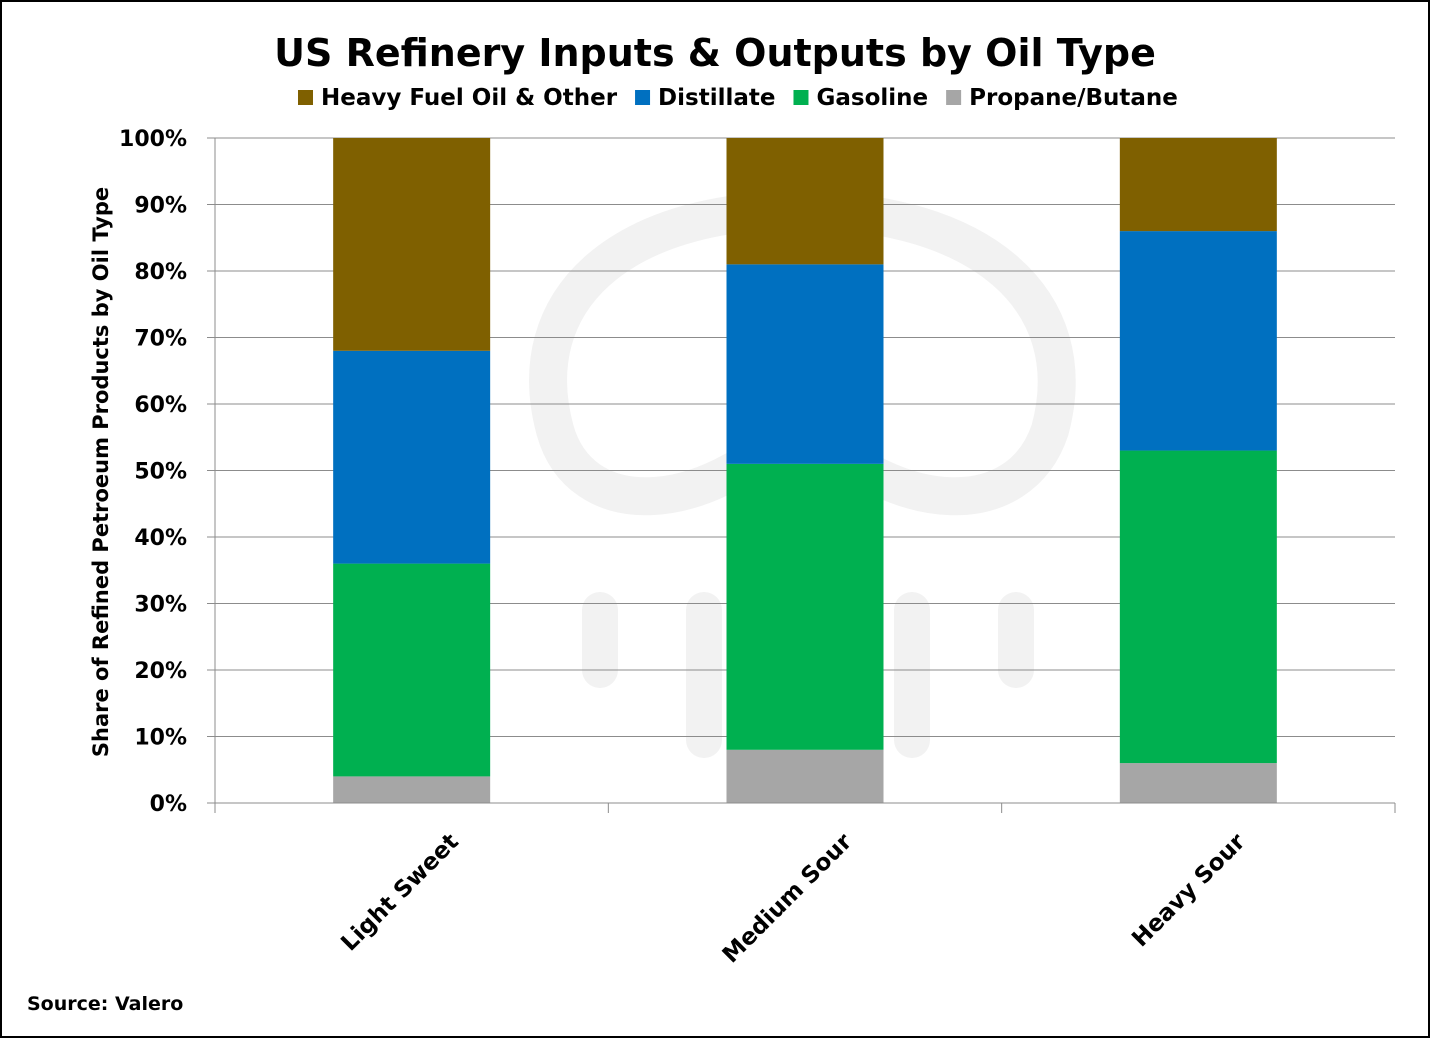 The width and height of the screenshot is (1430, 1038). I want to click on y-tick-label: 80%, so click(160, 272).